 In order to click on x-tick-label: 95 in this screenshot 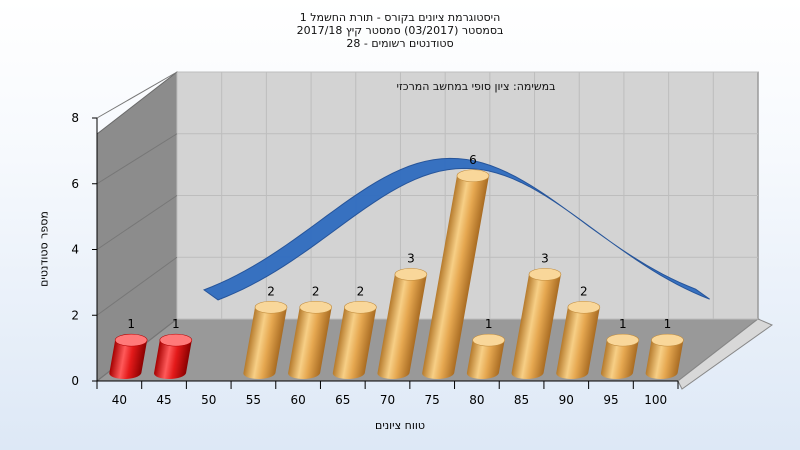, I will do `click(610, 400)`.